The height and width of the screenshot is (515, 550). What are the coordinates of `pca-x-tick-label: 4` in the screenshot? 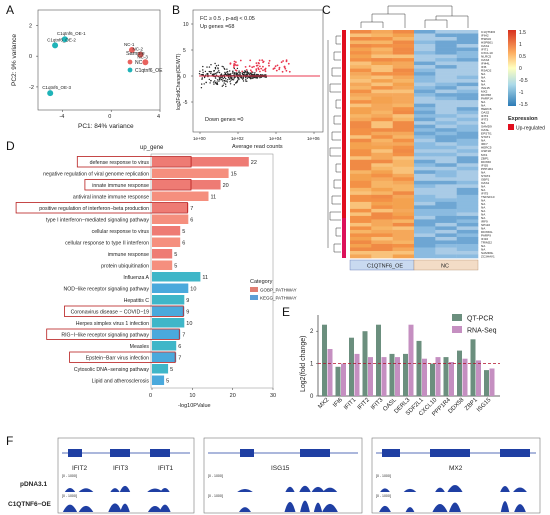 It's located at (158, 117).